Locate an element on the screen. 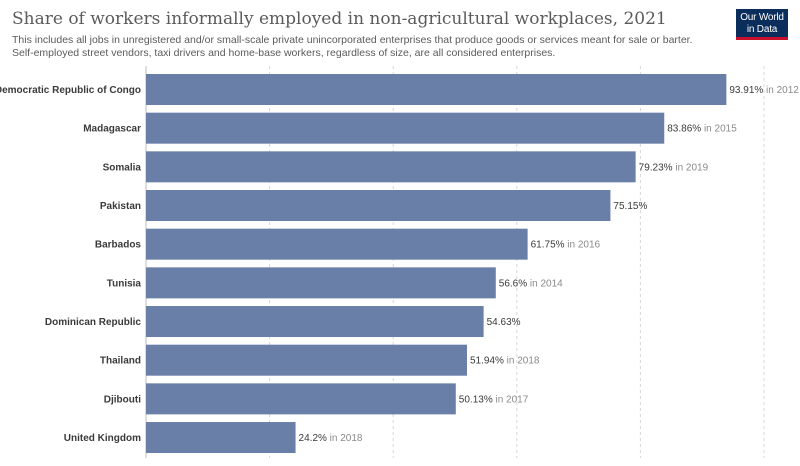  category-label: Thailand is located at coordinates (120, 361).